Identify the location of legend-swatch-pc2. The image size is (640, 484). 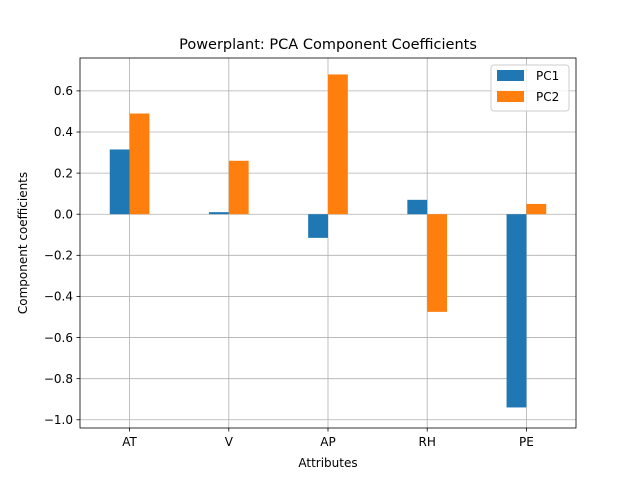
(510, 96).